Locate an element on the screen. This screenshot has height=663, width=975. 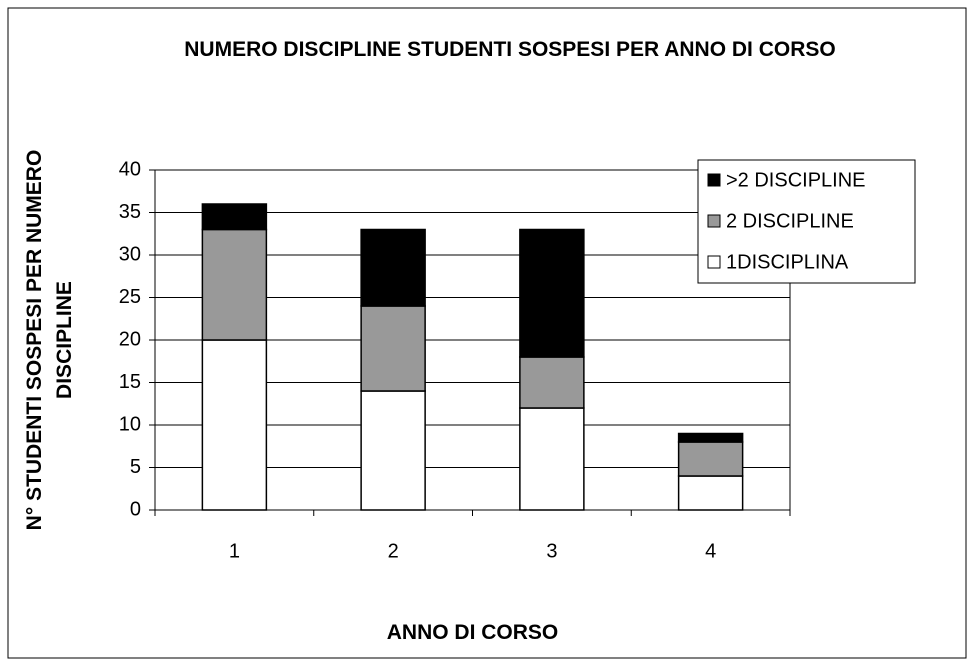
x-tick-label: 1 is located at coordinates (234, 551).